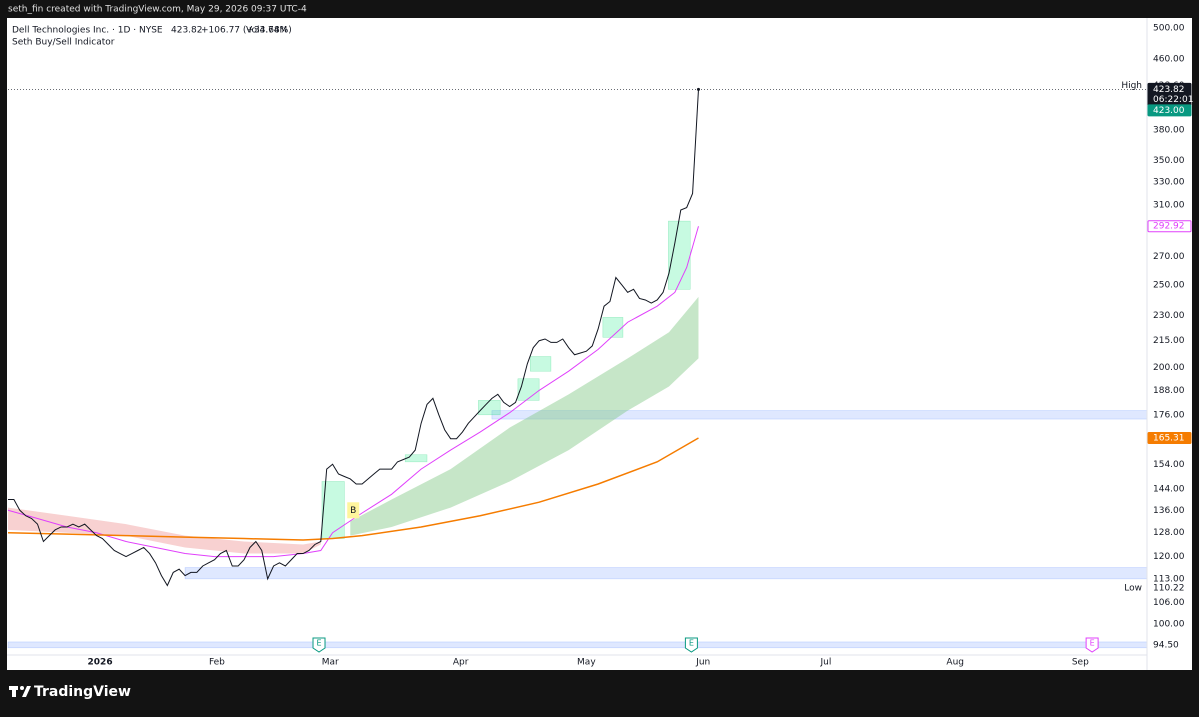 The image size is (1199, 717). Describe the element at coordinates (1169, 490) in the screenshot. I see `y-tick-label: 144.00` at that location.